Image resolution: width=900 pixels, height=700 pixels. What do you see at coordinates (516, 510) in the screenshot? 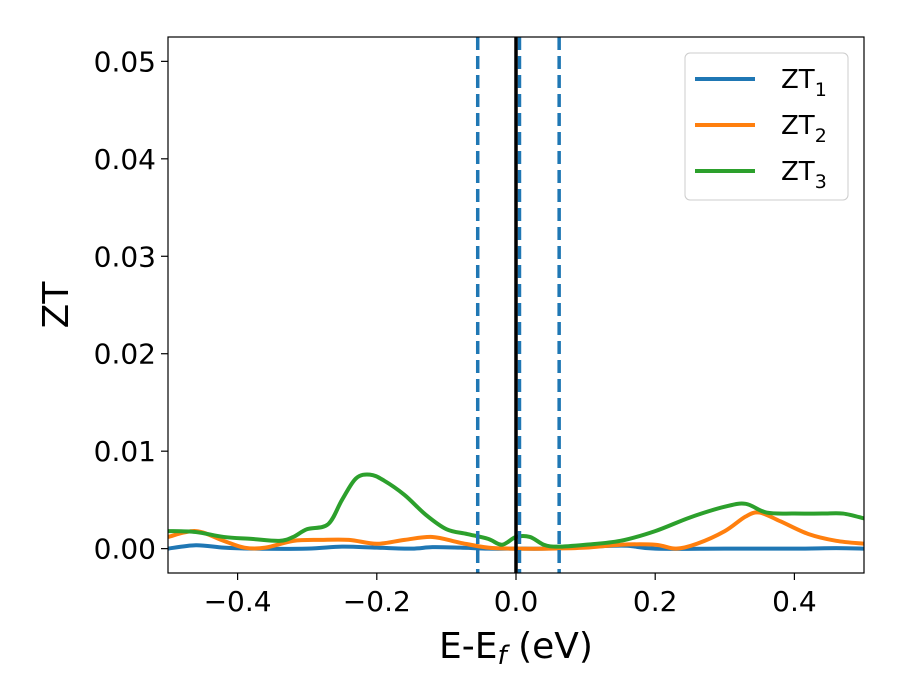
I see `series-line-zt3` at bounding box center [516, 510].